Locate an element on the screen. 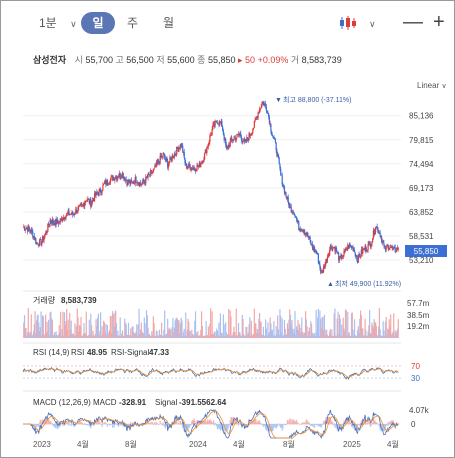 The width and height of the screenshot is (455, 458). chevron-down-icon: ∨ is located at coordinates (73, 24).